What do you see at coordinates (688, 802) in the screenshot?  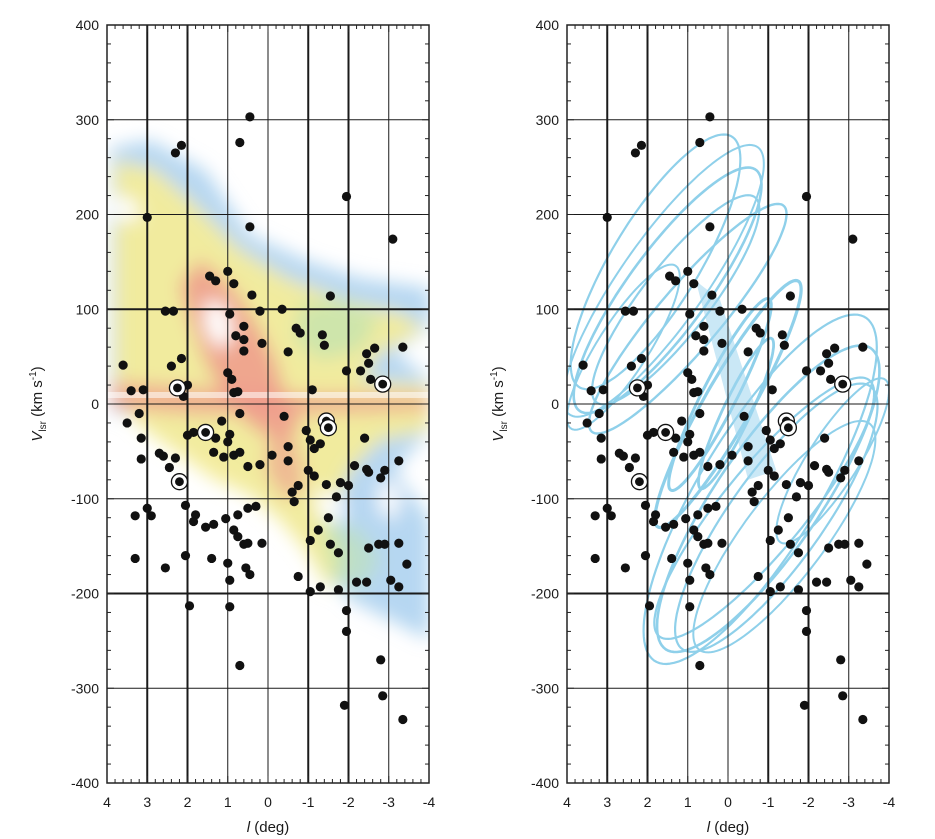 I see `x-tick-label: 1` at bounding box center [688, 802].